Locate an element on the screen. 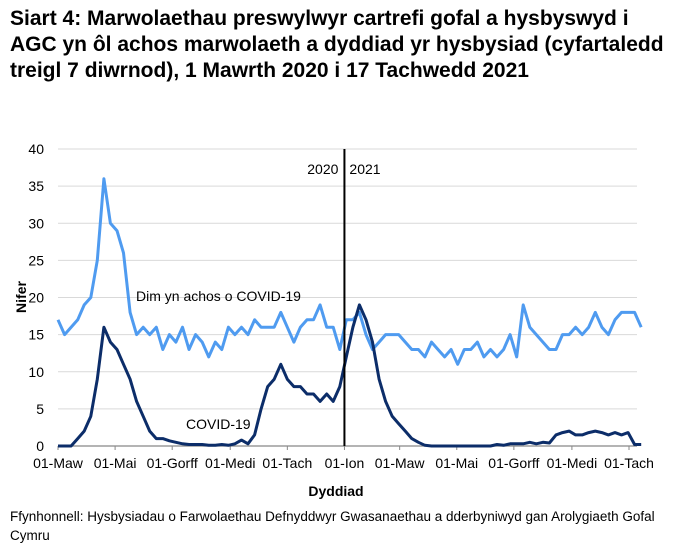  x-tick-label: 01-Ion is located at coordinates (345, 463).